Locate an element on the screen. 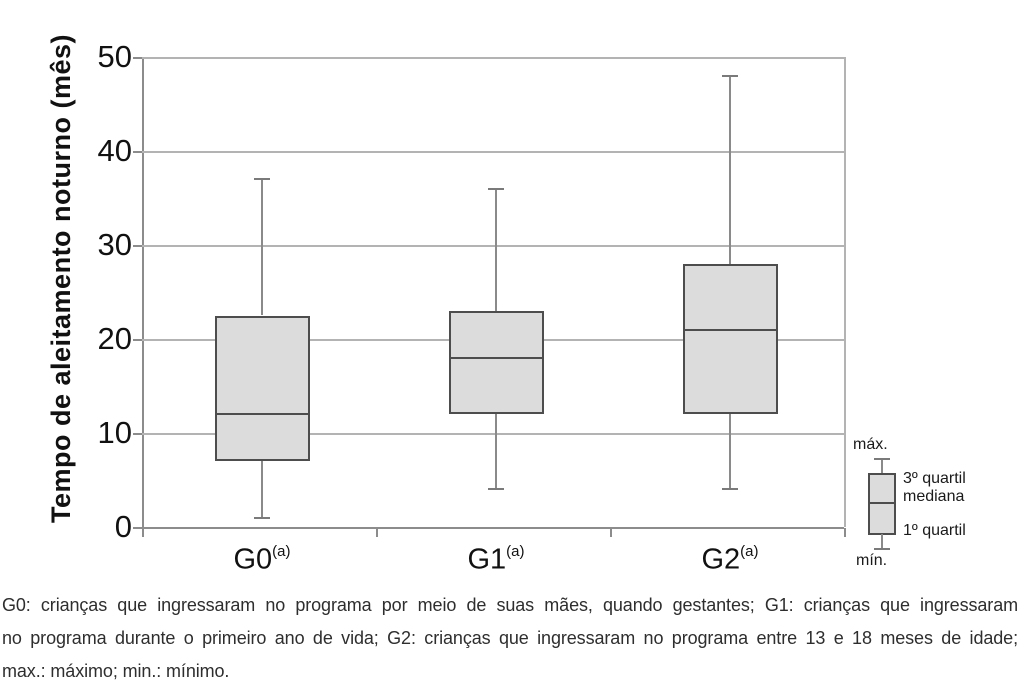 The image size is (1024, 686). legend-box-glyph is located at coordinates (882, 504).